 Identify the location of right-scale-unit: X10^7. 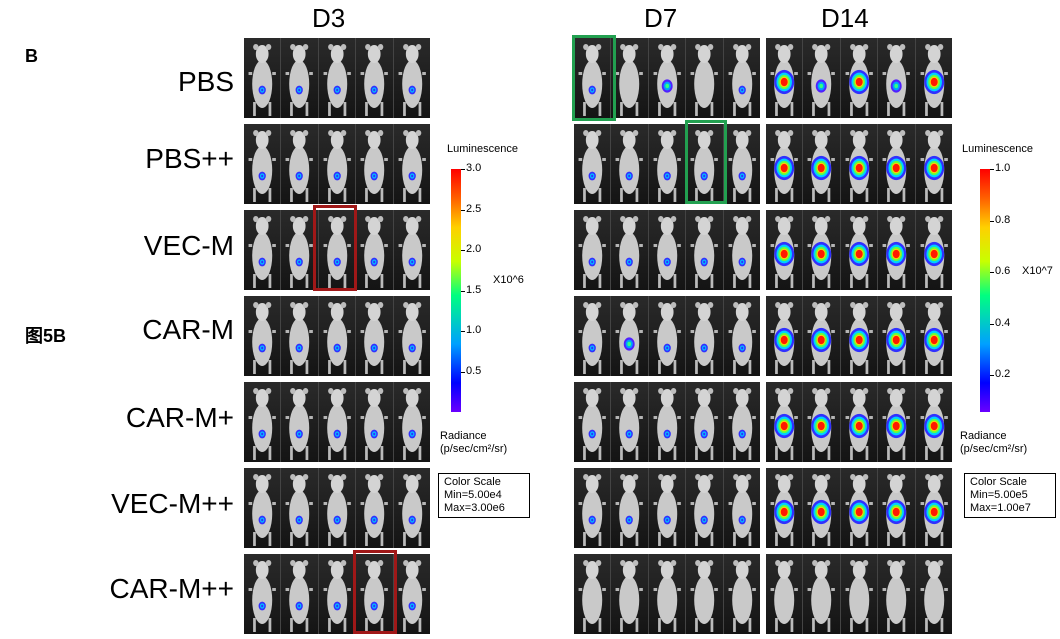
(1037, 271).